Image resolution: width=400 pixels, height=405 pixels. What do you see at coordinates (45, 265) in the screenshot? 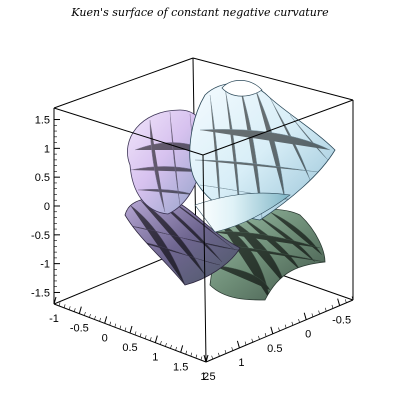
I see `axis-z-tick-label: -1` at bounding box center [45, 265].